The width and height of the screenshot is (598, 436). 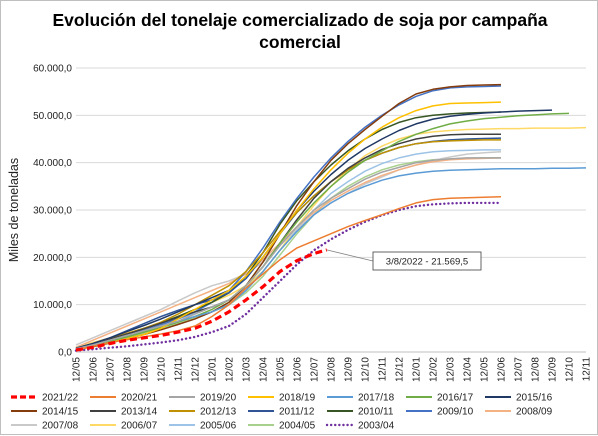 What do you see at coordinates (52, 258) in the screenshot?
I see `y-tick-label: 20.000,0` at bounding box center [52, 258].